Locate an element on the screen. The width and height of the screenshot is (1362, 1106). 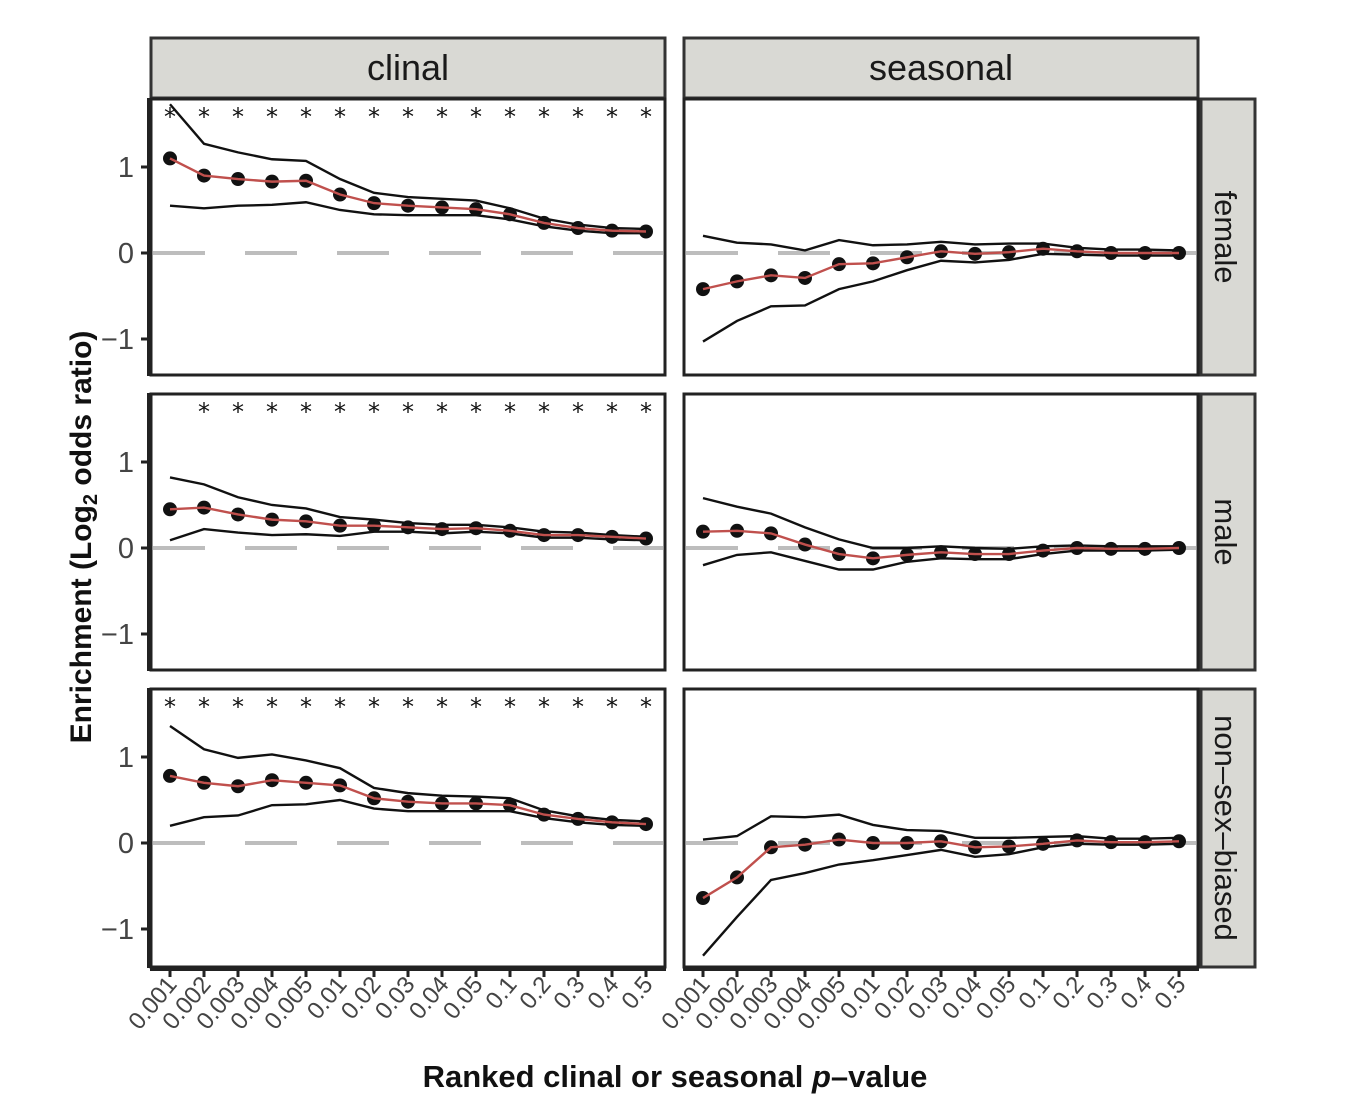
y-axis-non-sex-biased: 1 0 −1 is located at coordinates (126, 828).